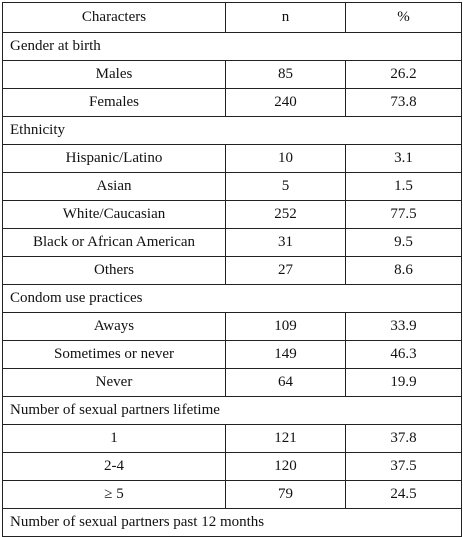  I want to click on section-title: Number of sexual partners lifetime, so click(232, 410).